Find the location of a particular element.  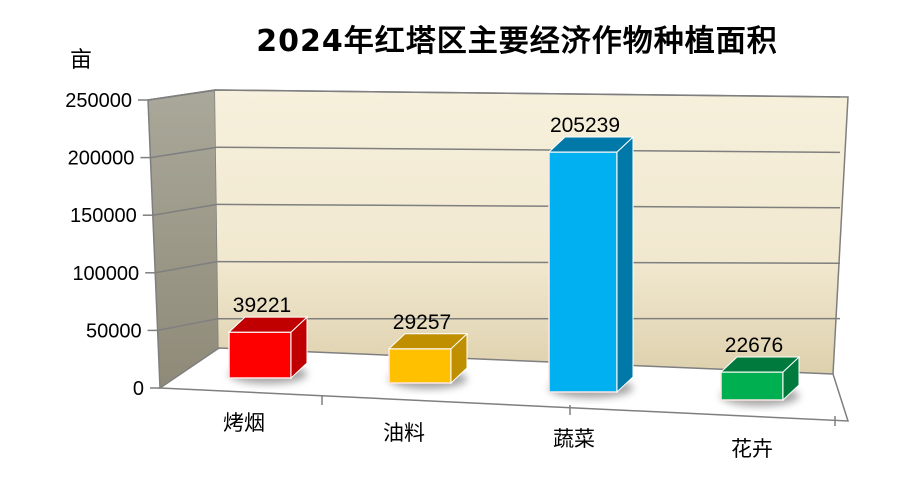

bar-花卉: 22676 is located at coordinates (760, 370).